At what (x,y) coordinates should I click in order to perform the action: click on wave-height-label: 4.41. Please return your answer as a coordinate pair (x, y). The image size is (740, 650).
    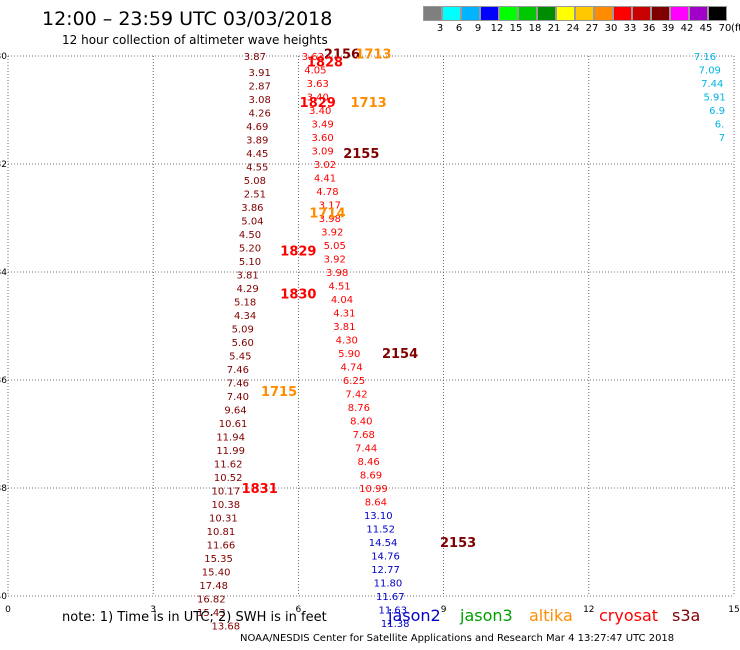
    Looking at the image, I should click on (325, 179).